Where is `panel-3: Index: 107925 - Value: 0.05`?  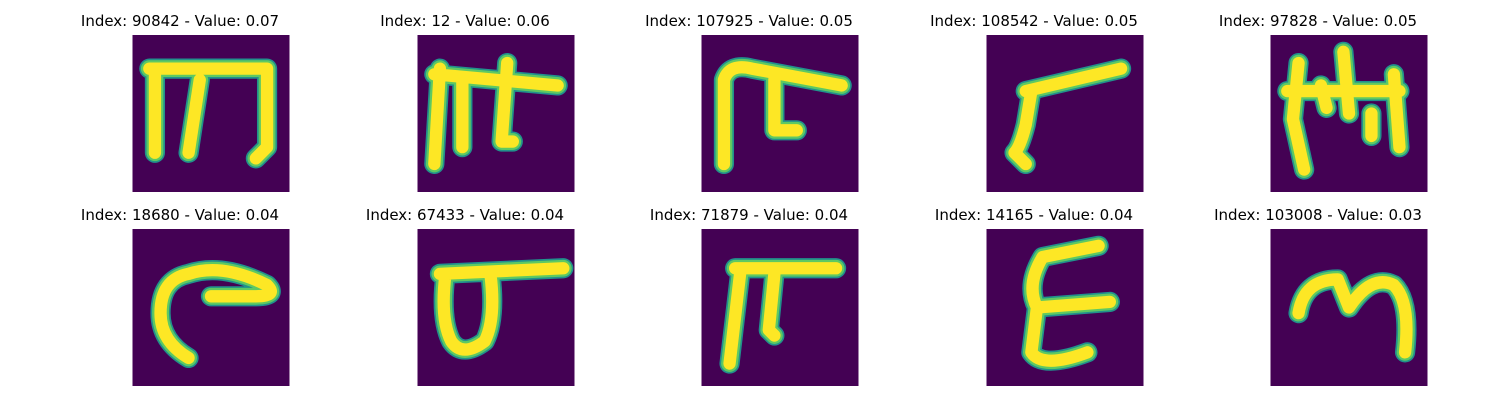
panel-3: Index: 107925 - Value: 0.05 is located at coordinates (749, 100).